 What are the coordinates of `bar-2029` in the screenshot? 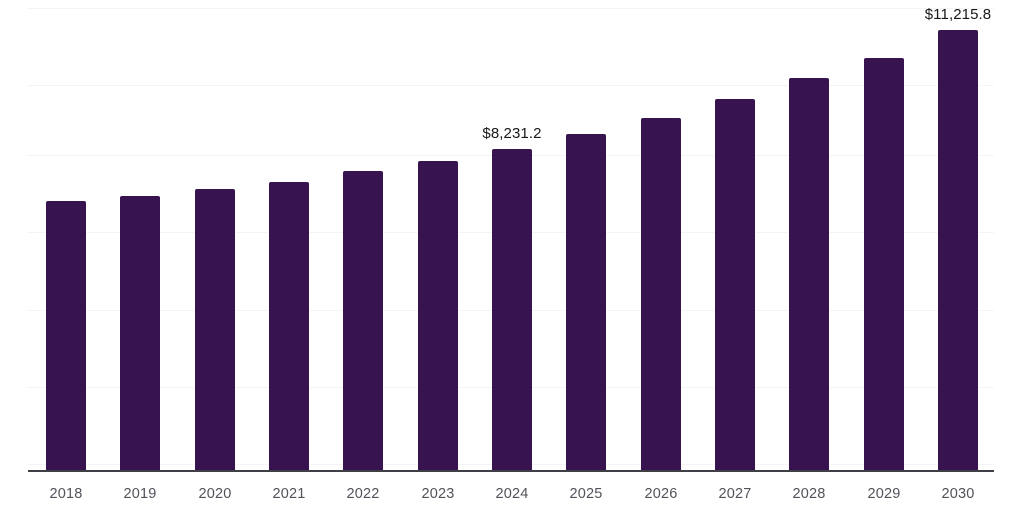 It's located at (884, 264).